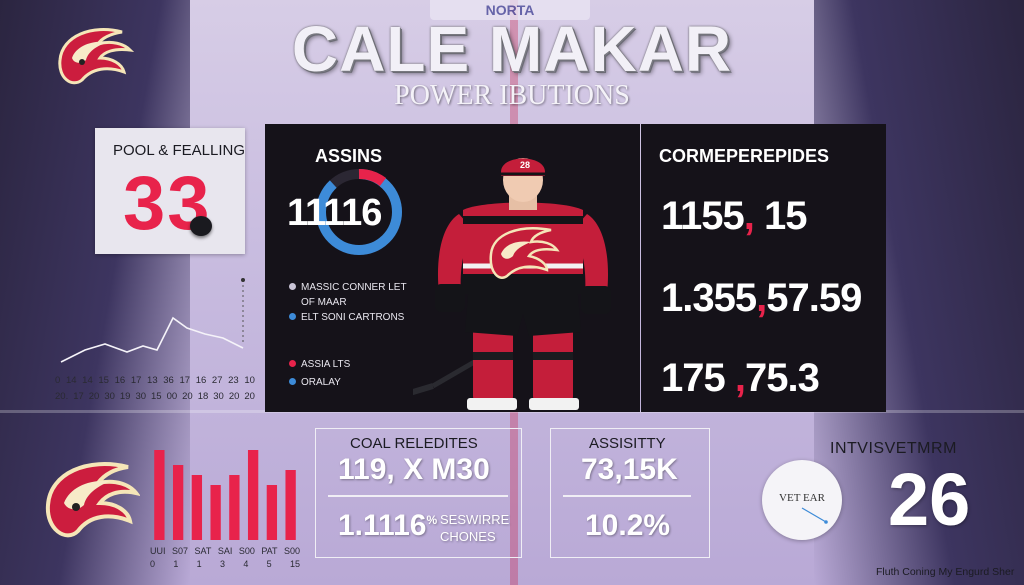  What do you see at coordinates (246, 564) in the screenshot?
I see `bar-chart-tick-label: 4` at bounding box center [246, 564].